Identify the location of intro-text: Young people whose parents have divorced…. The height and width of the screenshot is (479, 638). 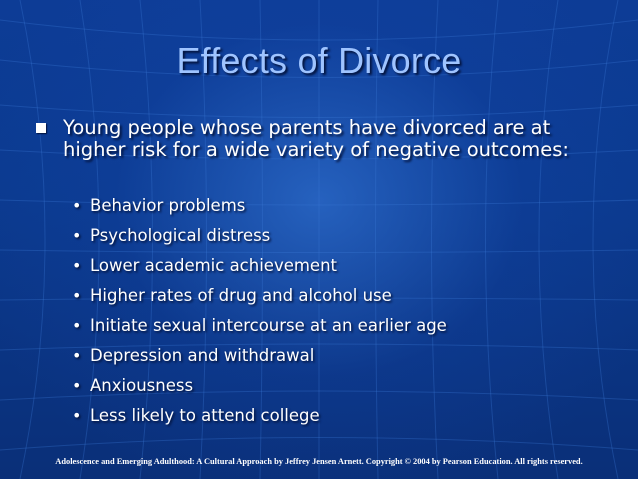
(316, 138).